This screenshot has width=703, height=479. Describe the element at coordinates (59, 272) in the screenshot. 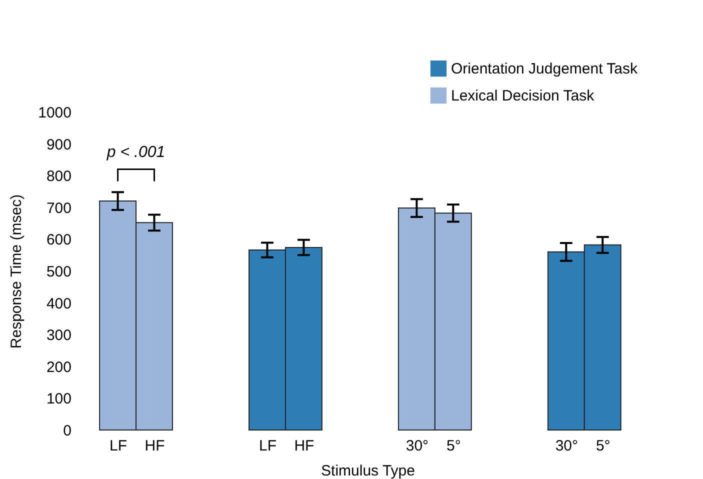

I see `y-tick-label: 500` at that location.